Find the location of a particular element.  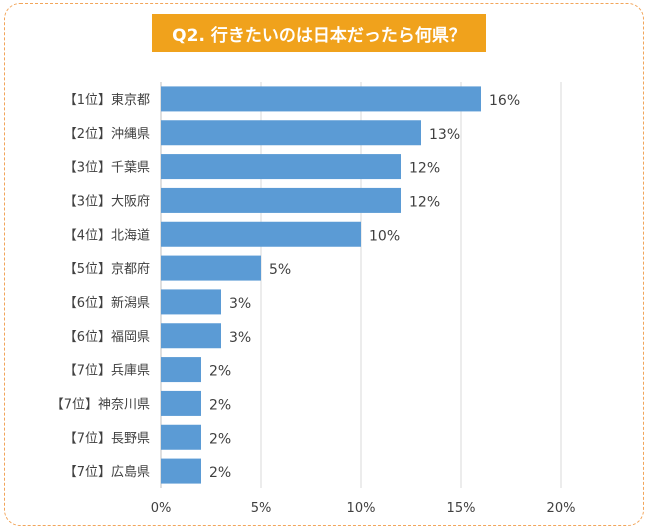

x-tick-label: 0% is located at coordinates (161, 508).